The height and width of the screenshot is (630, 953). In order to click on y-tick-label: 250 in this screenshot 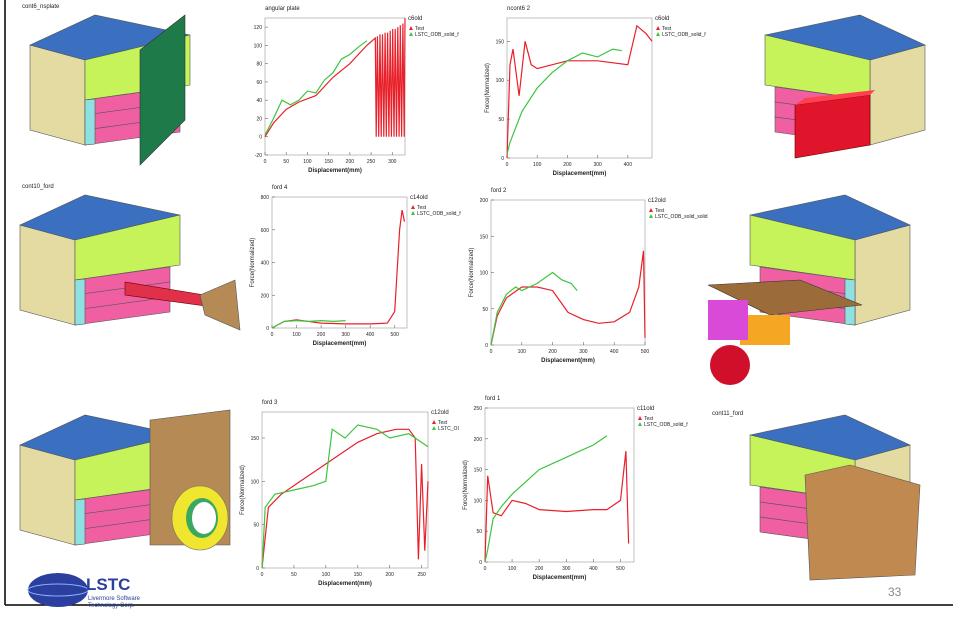, I will do `click(478, 409)`.